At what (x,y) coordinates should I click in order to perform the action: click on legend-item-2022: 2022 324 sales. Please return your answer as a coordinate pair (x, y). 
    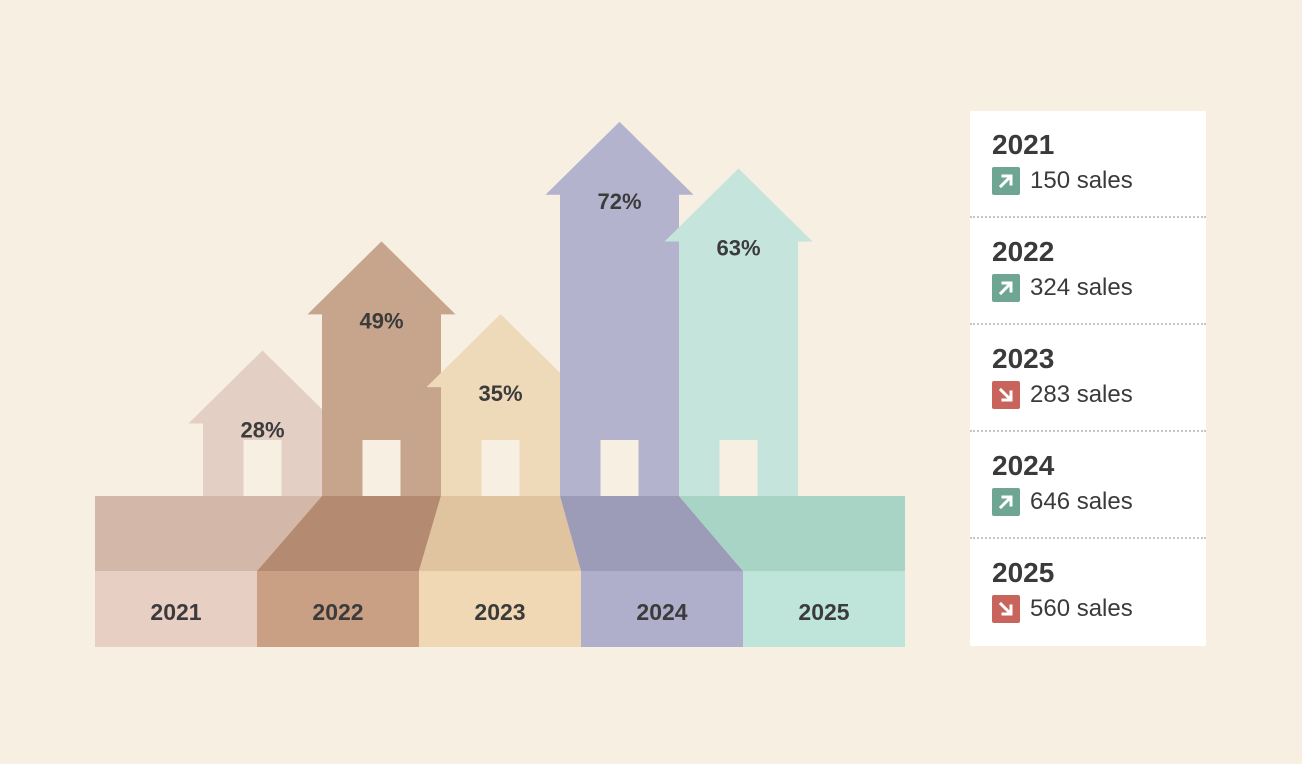
    Looking at the image, I should click on (1088, 271).